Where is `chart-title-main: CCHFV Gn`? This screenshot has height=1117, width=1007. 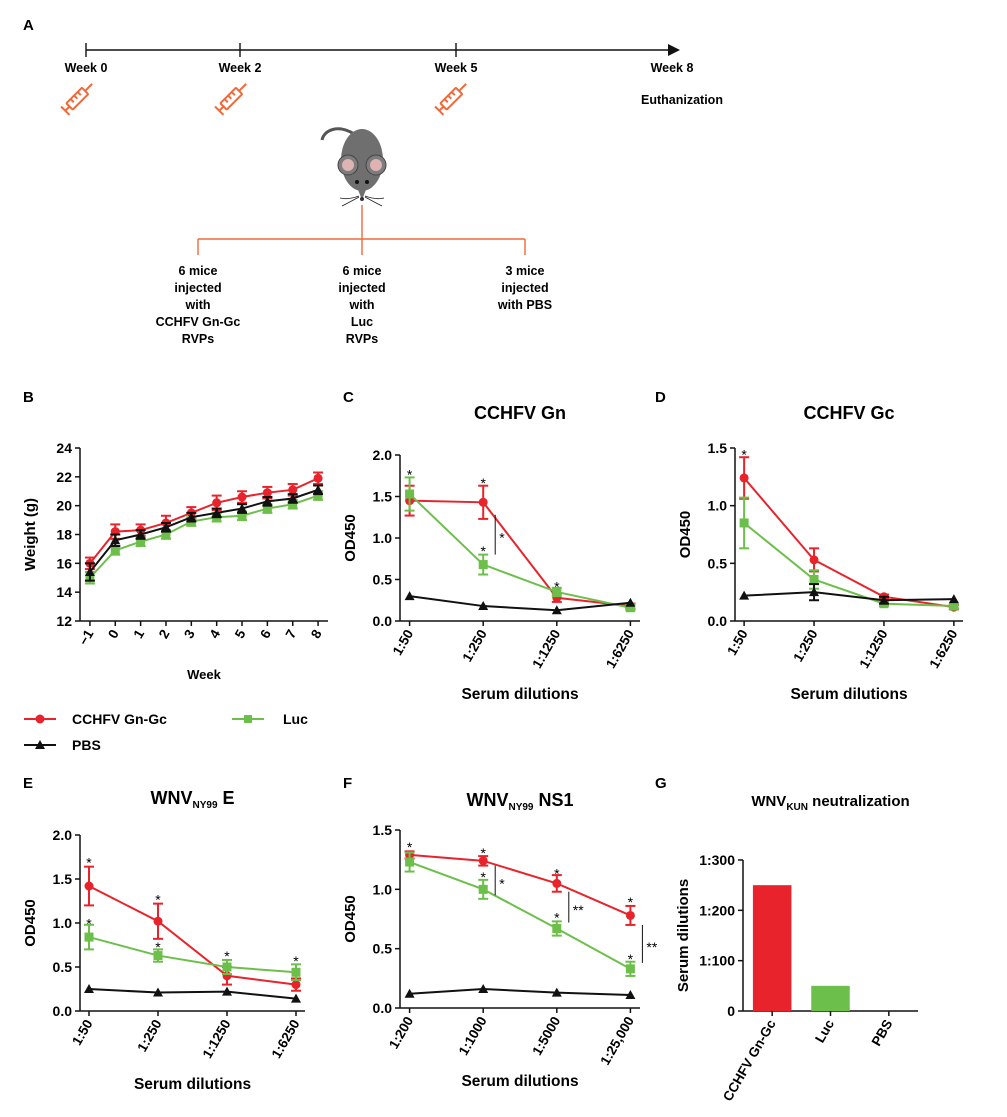
chart-title-main: CCHFV Gn is located at coordinates (520, 413).